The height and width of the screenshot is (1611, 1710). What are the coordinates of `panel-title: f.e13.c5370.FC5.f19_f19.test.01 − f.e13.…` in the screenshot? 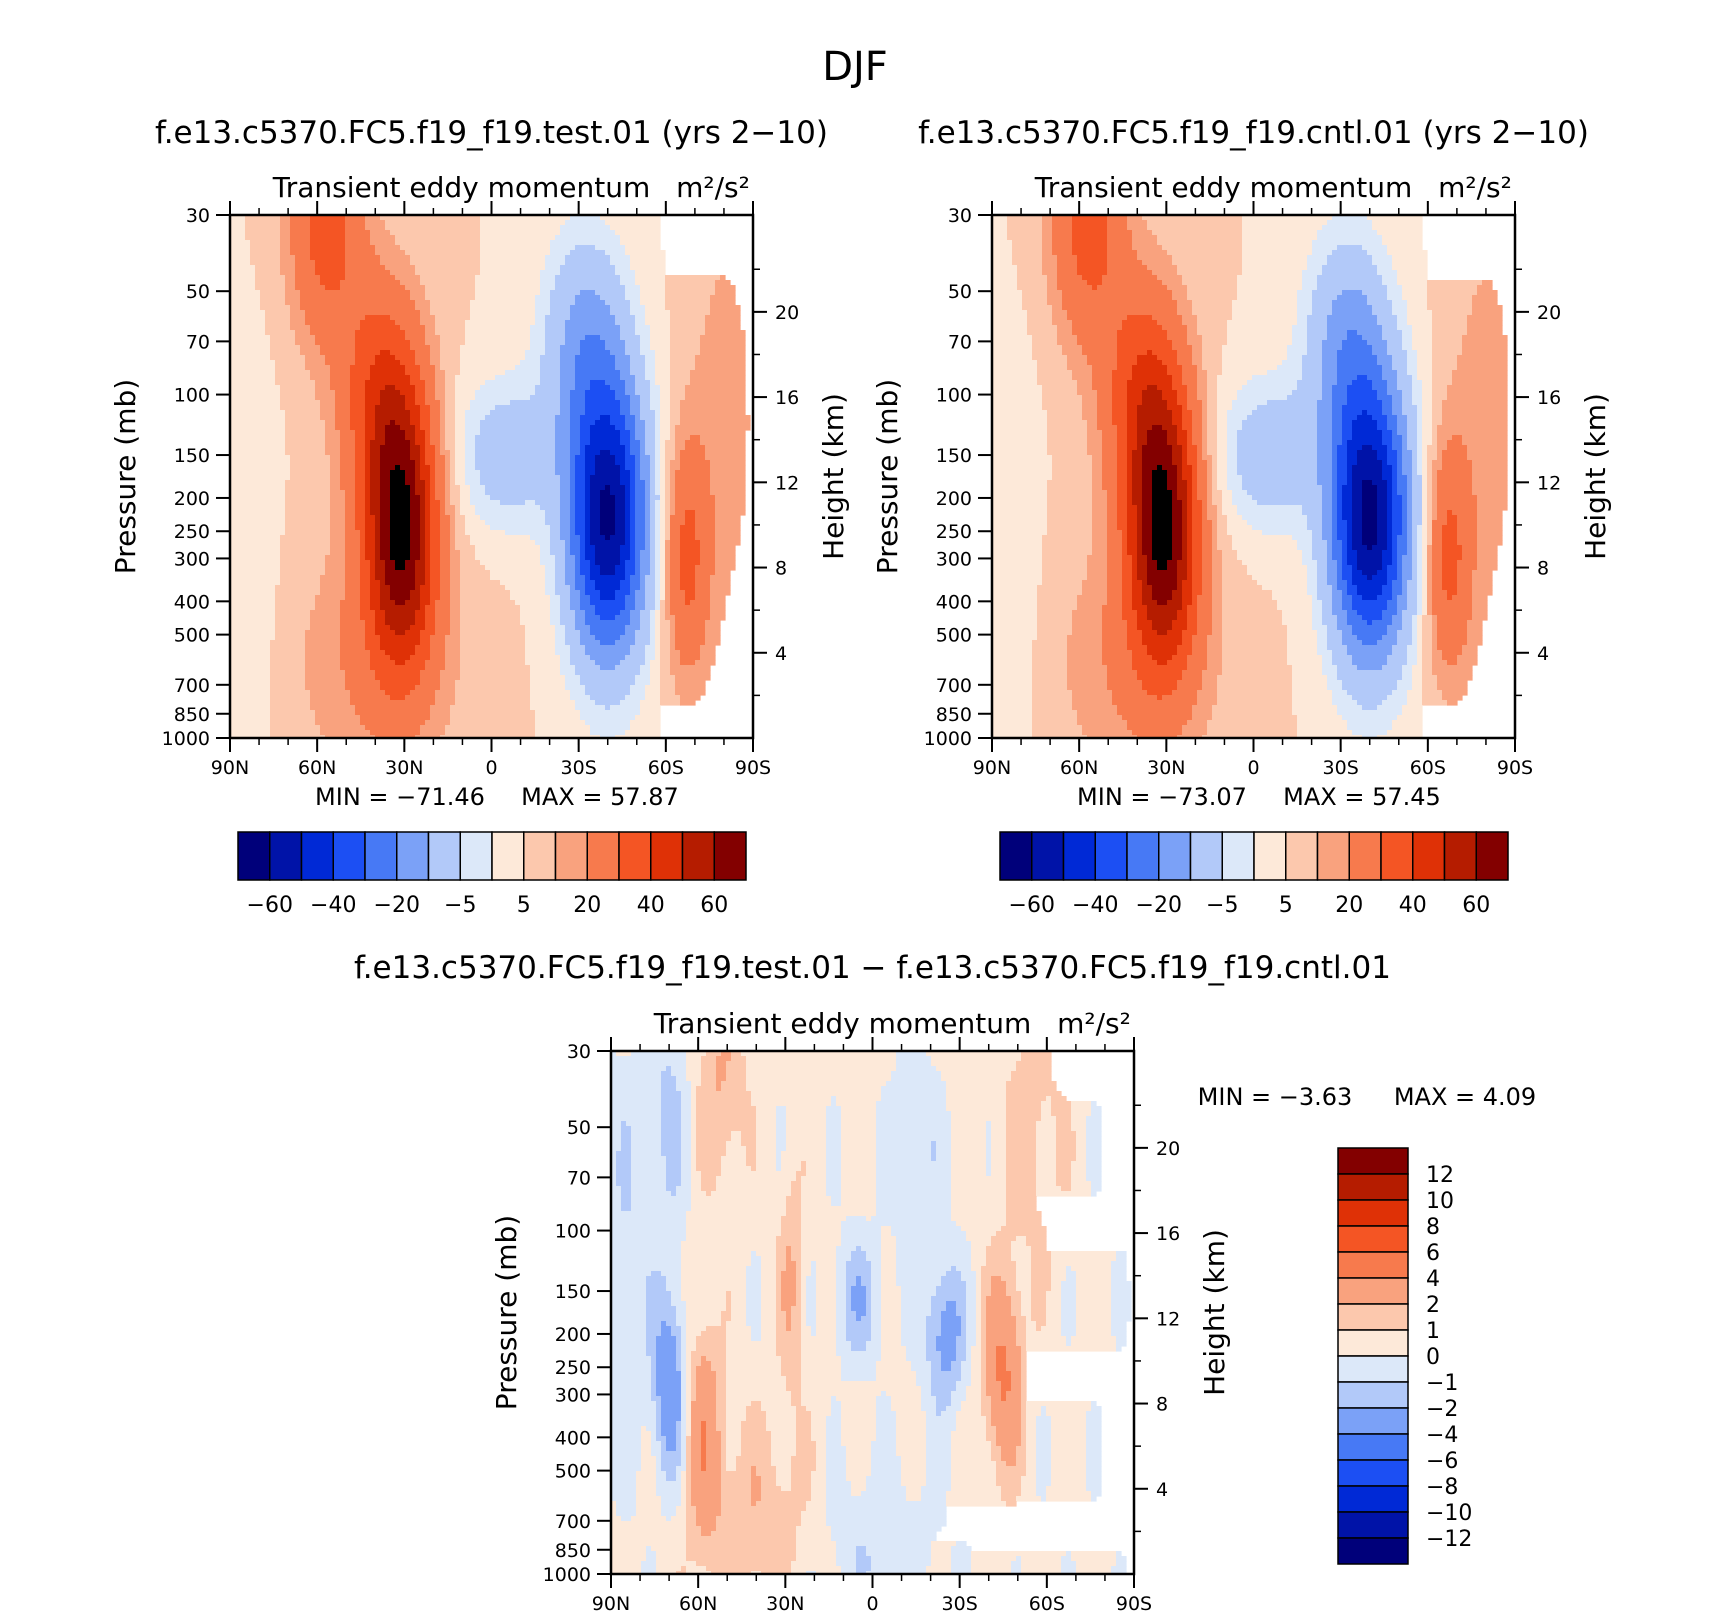 It's located at (872, 968).